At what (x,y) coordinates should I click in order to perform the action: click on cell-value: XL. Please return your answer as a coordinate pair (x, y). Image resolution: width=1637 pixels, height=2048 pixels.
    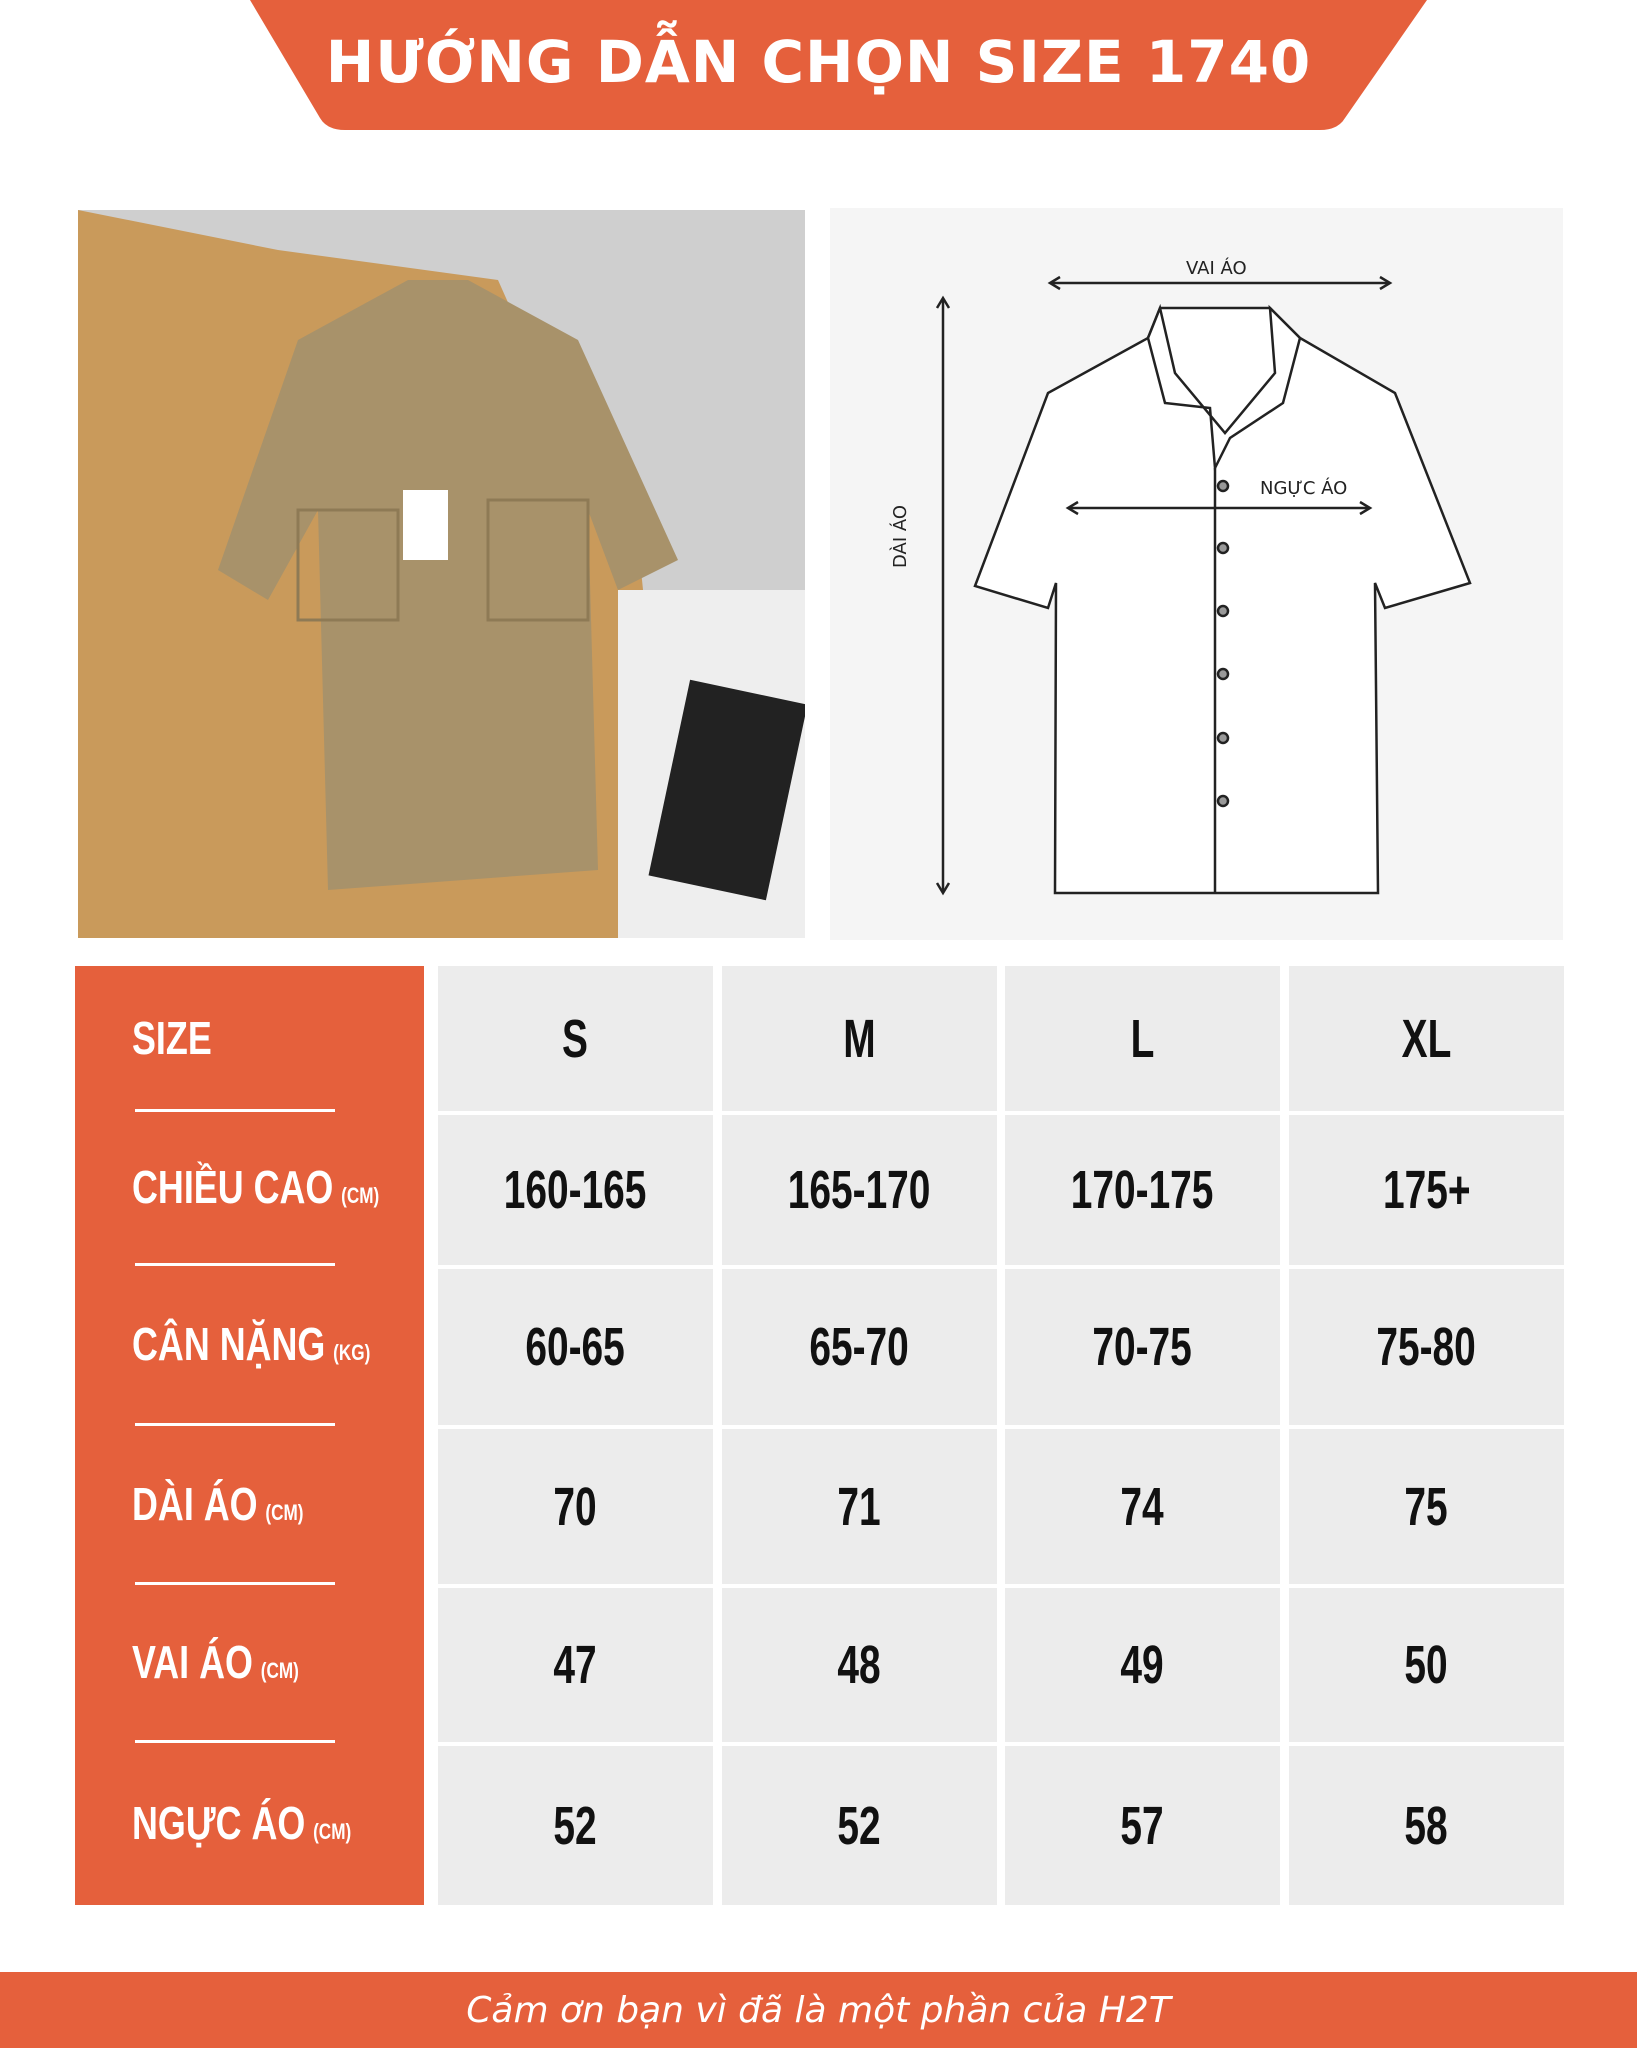
    Looking at the image, I should click on (1426, 1038).